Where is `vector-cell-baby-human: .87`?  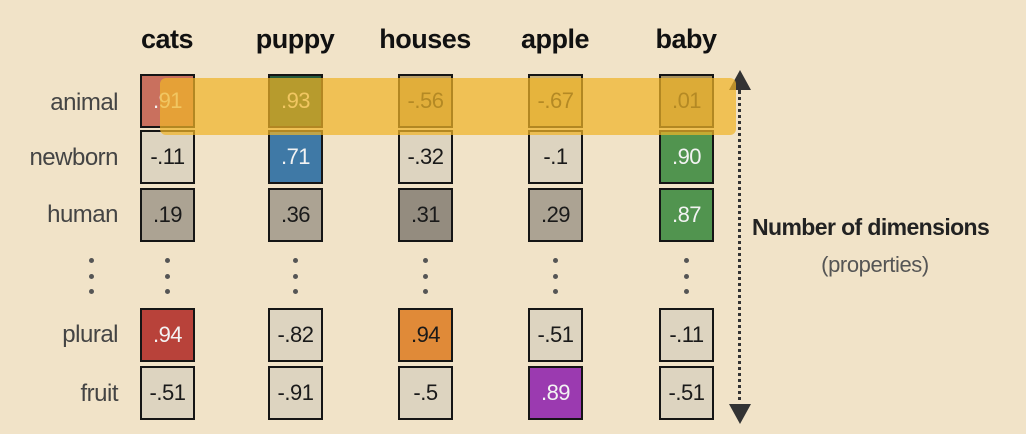 vector-cell-baby-human: .87 is located at coordinates (686, 215).